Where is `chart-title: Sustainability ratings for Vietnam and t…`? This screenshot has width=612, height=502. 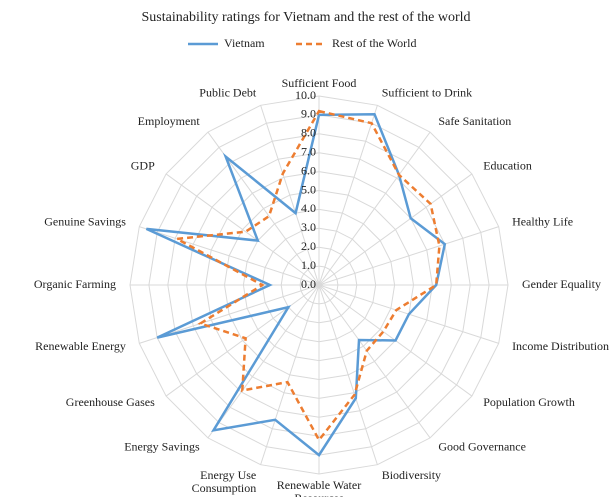
chart-title: Sustainability ratings for Vietnam and t… is located at coordinates (306, 17).